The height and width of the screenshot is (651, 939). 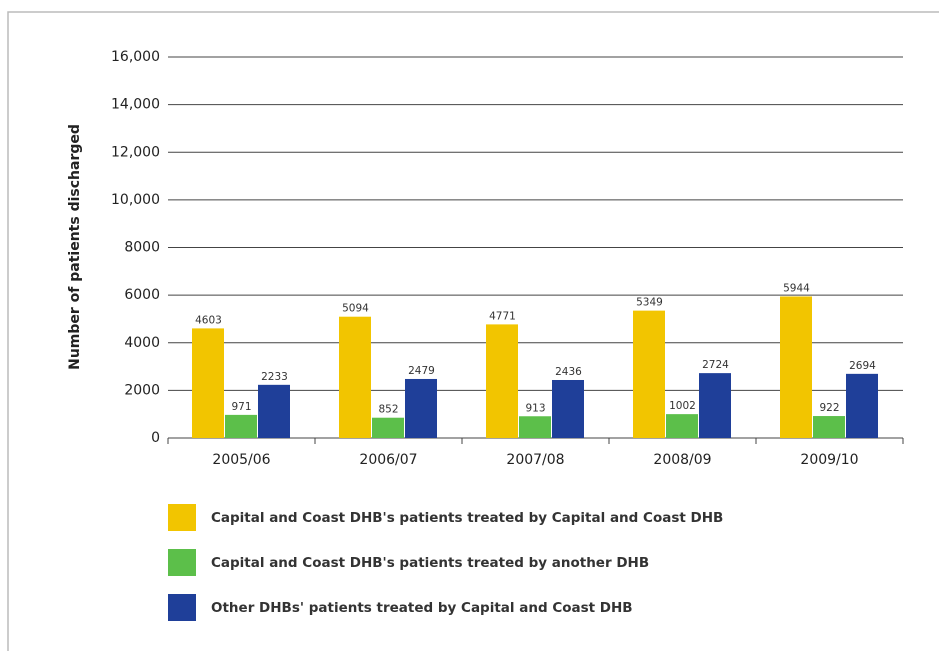 I want to click on data-label: 2724, so click(x=715, y=365).